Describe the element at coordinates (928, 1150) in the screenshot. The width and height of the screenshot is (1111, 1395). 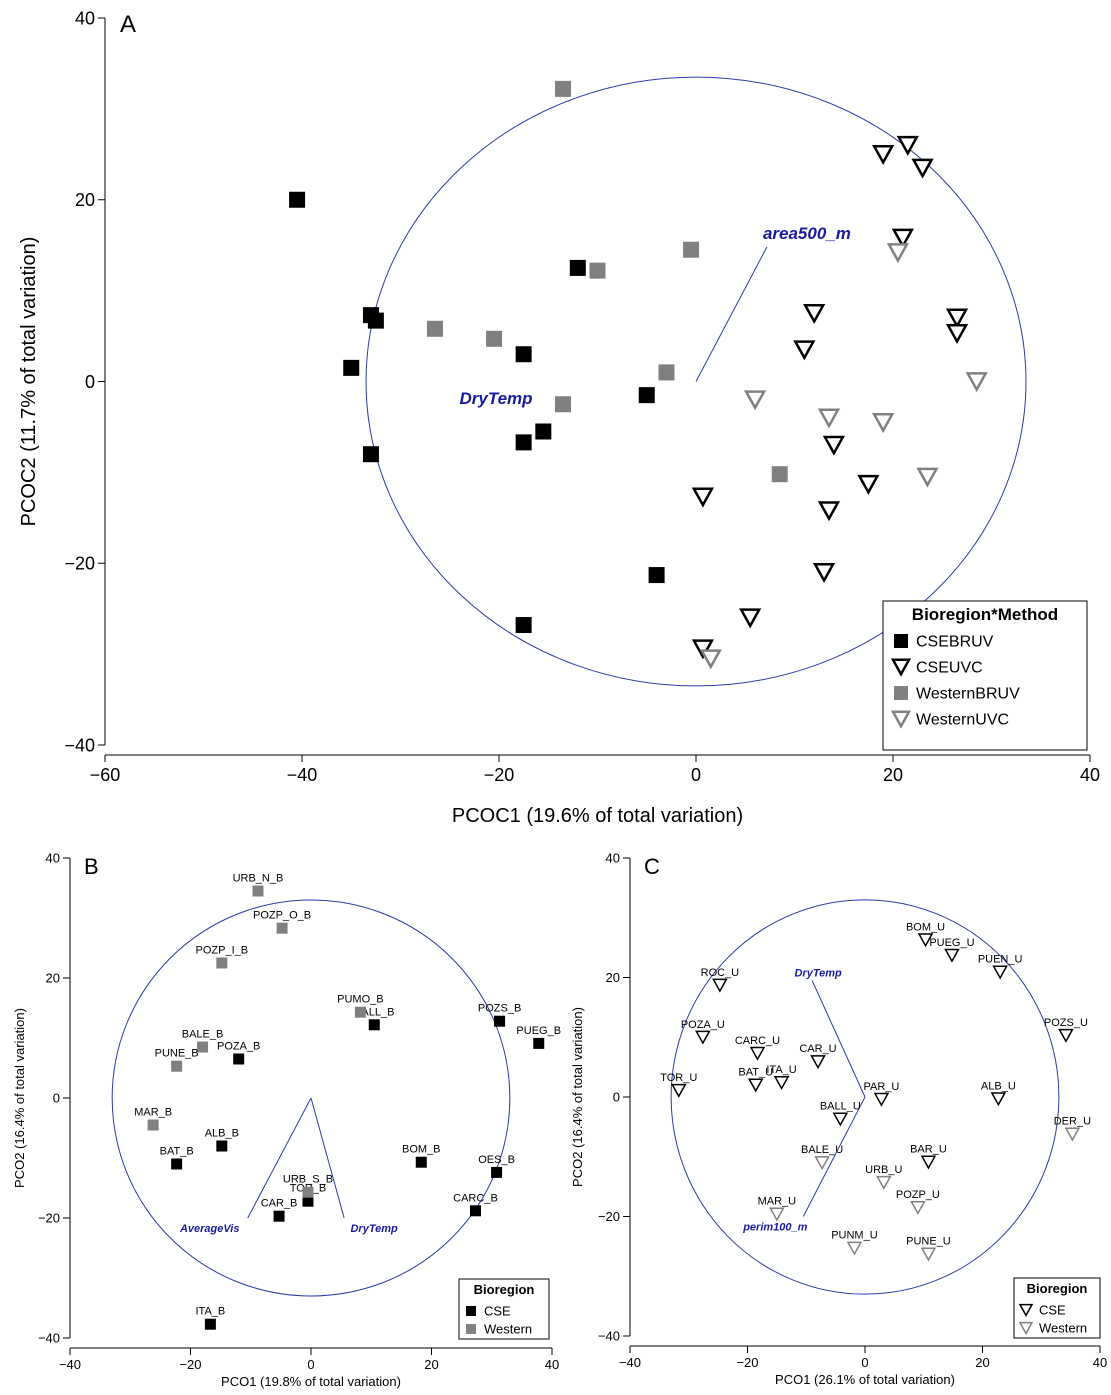
I see `point-label: BAR_U` at that location.